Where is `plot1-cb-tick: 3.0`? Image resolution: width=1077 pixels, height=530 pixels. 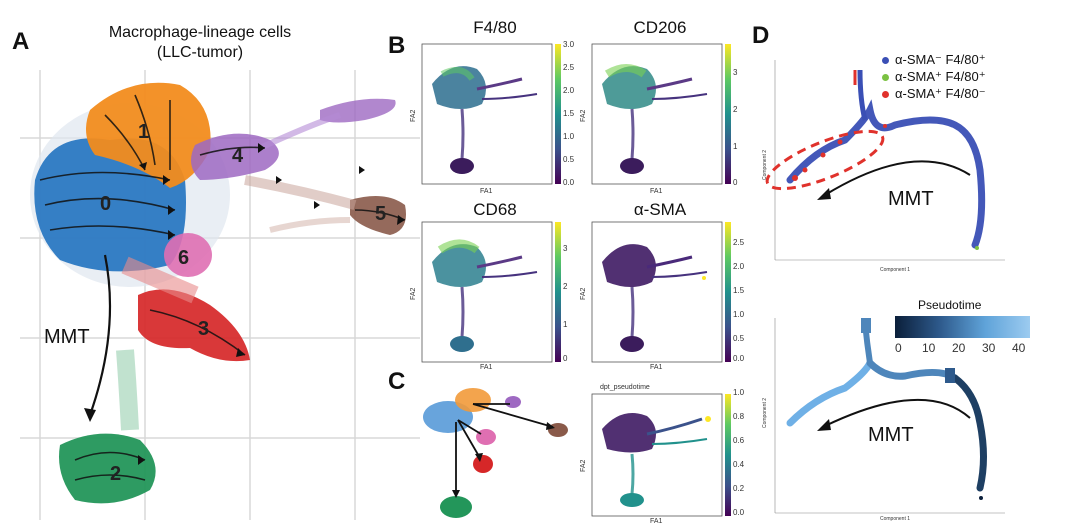 plot1-cb-tick: 3.0 is located at coordinates (569, 44).